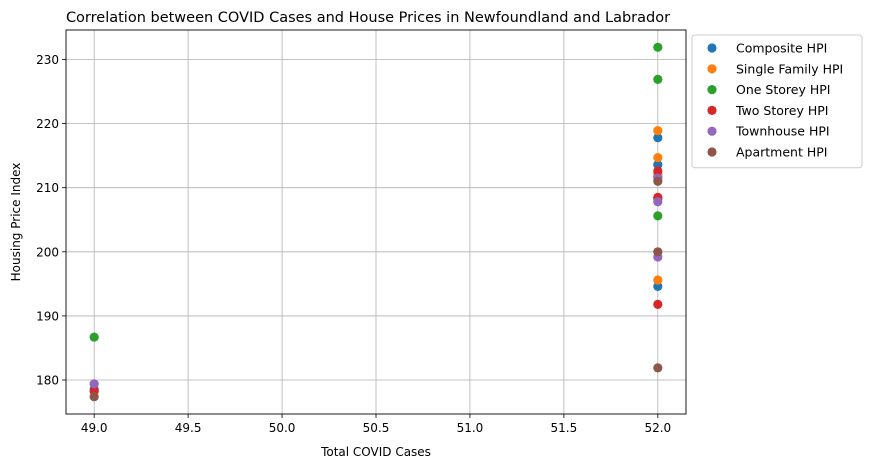  Describe the element at coordinates (16, 222) in the screenshot. I see `y-axis-title: Housing Price Index` at that location.